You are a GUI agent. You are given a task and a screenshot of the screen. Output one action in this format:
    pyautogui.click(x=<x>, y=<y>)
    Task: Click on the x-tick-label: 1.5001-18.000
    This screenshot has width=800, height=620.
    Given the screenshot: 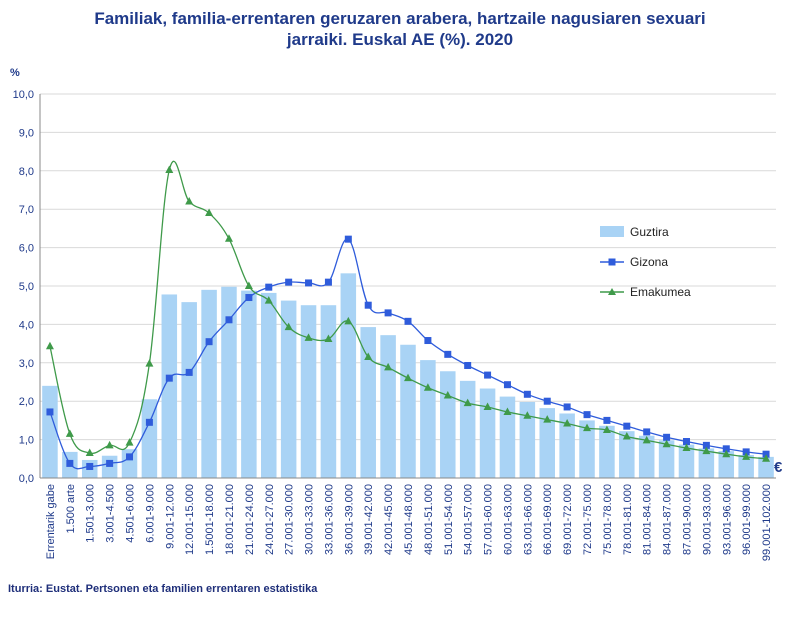 What is the action you would take?
    pyautogui.click(x=210, y=519)
    